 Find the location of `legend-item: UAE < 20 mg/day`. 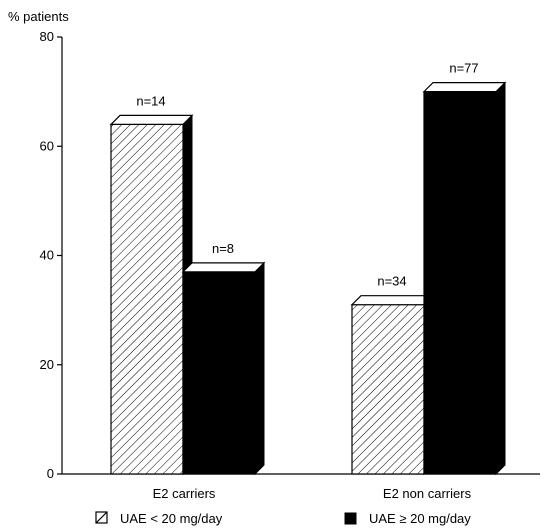

legend-item: UAE < 20 mg/day is located at coordinates (159, 518).